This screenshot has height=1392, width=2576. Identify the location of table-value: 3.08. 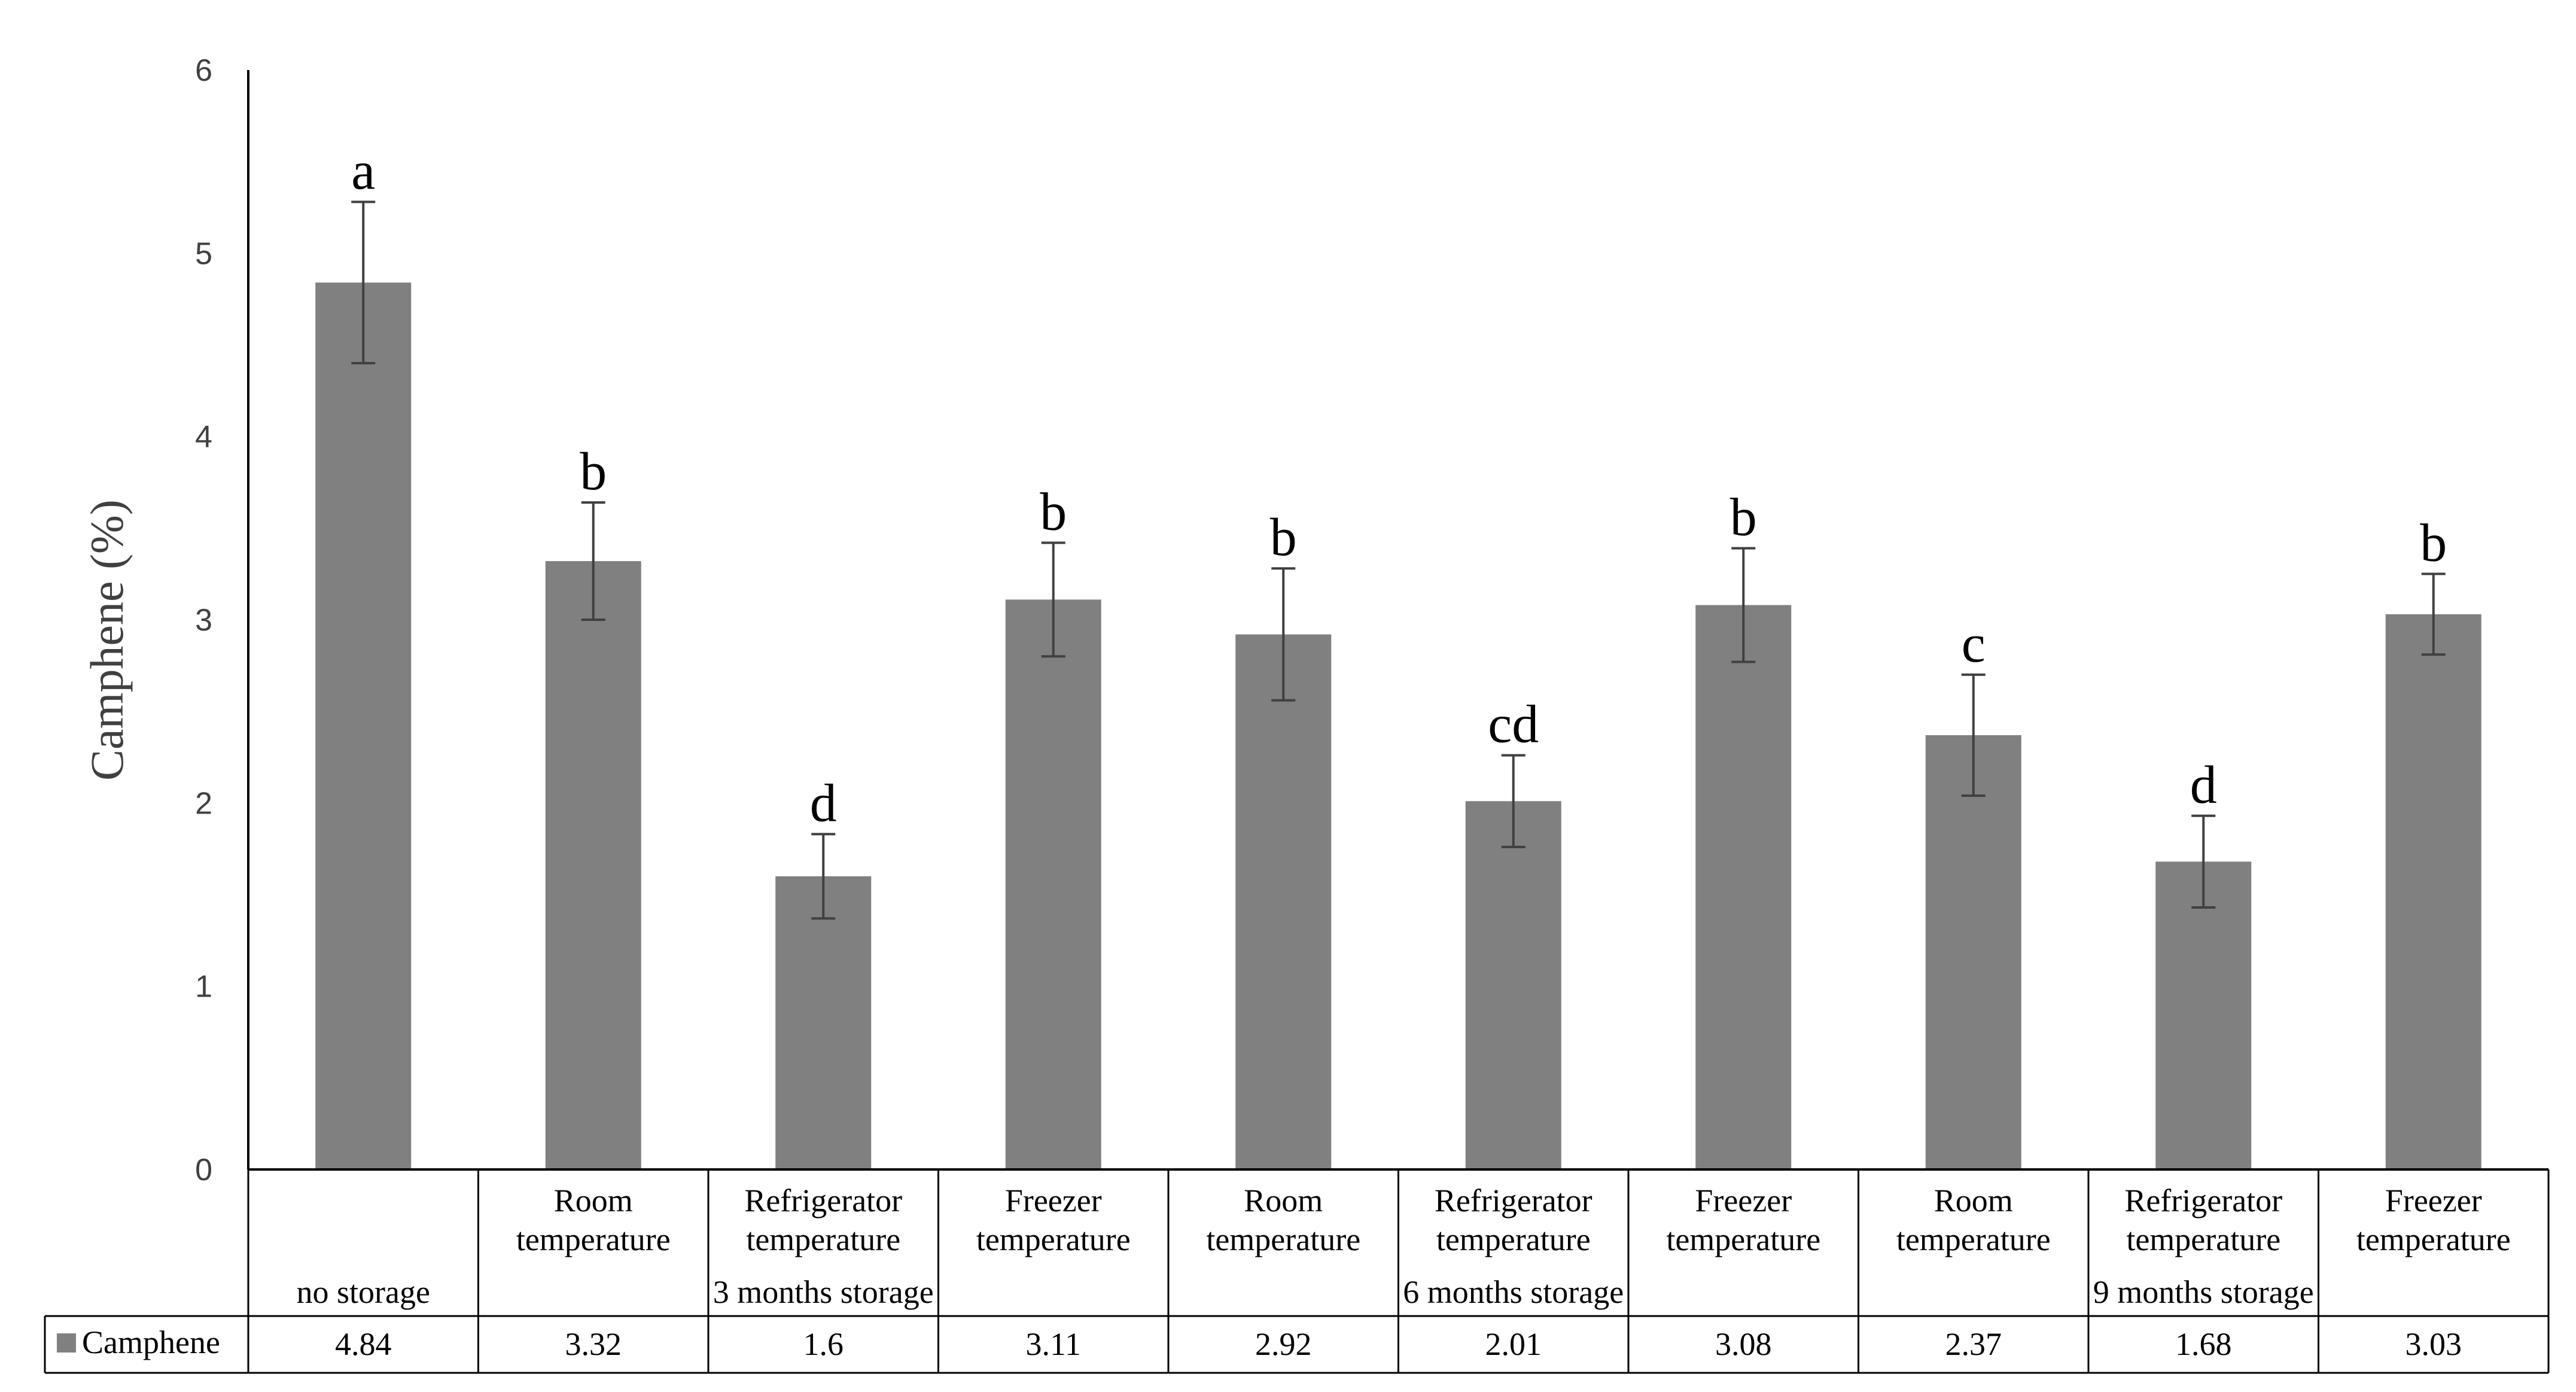
(1743, 1344).